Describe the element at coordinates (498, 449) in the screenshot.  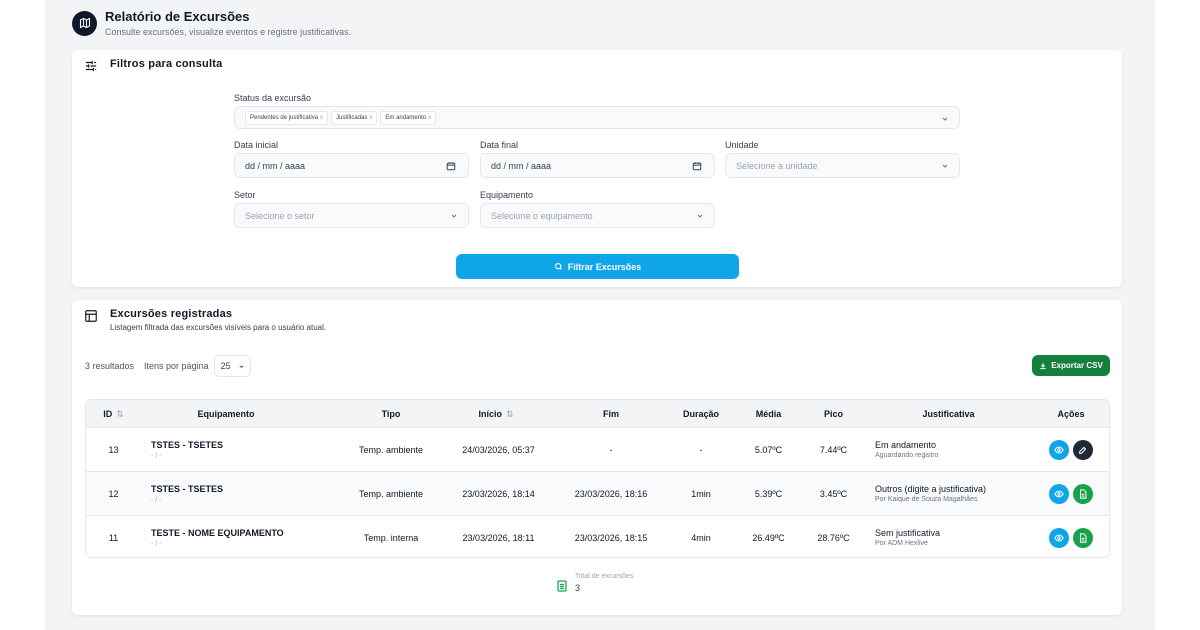
I see `cell-start: 24/03/2026, 05:37` at that location.